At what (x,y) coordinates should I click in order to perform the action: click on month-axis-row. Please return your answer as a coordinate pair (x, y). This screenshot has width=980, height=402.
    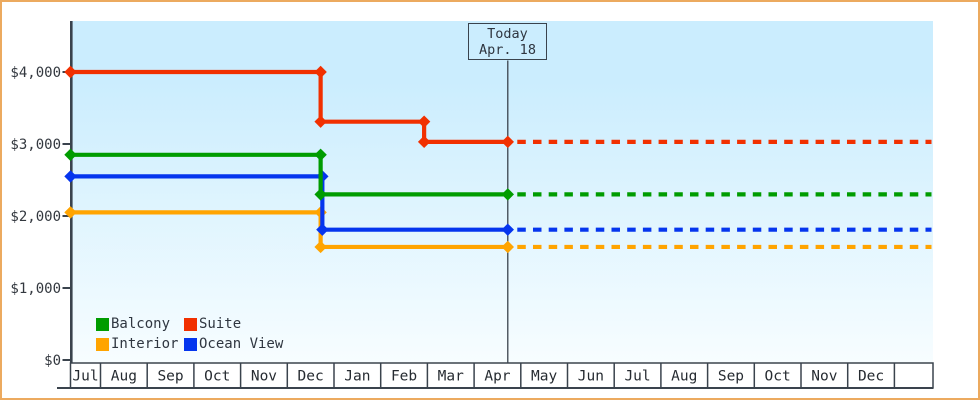
    Looking at the image, I should click on (501, 375).